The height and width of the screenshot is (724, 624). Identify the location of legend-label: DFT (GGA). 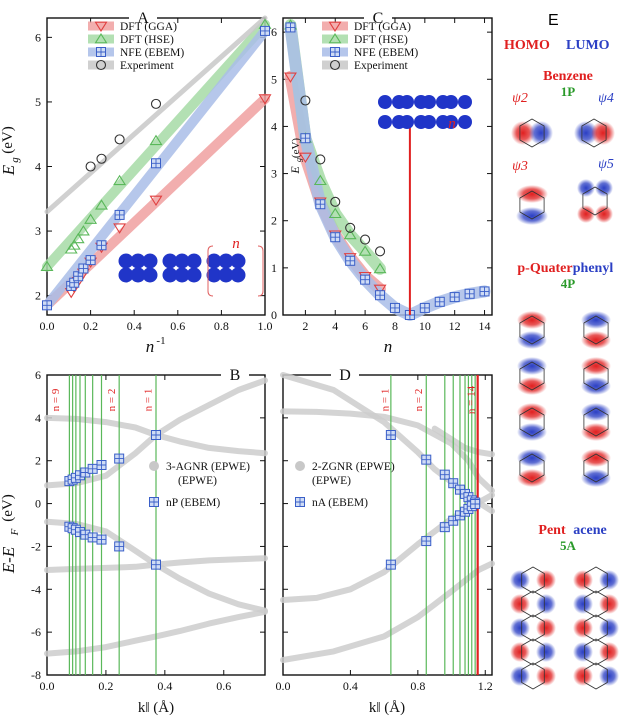
(148, 27).